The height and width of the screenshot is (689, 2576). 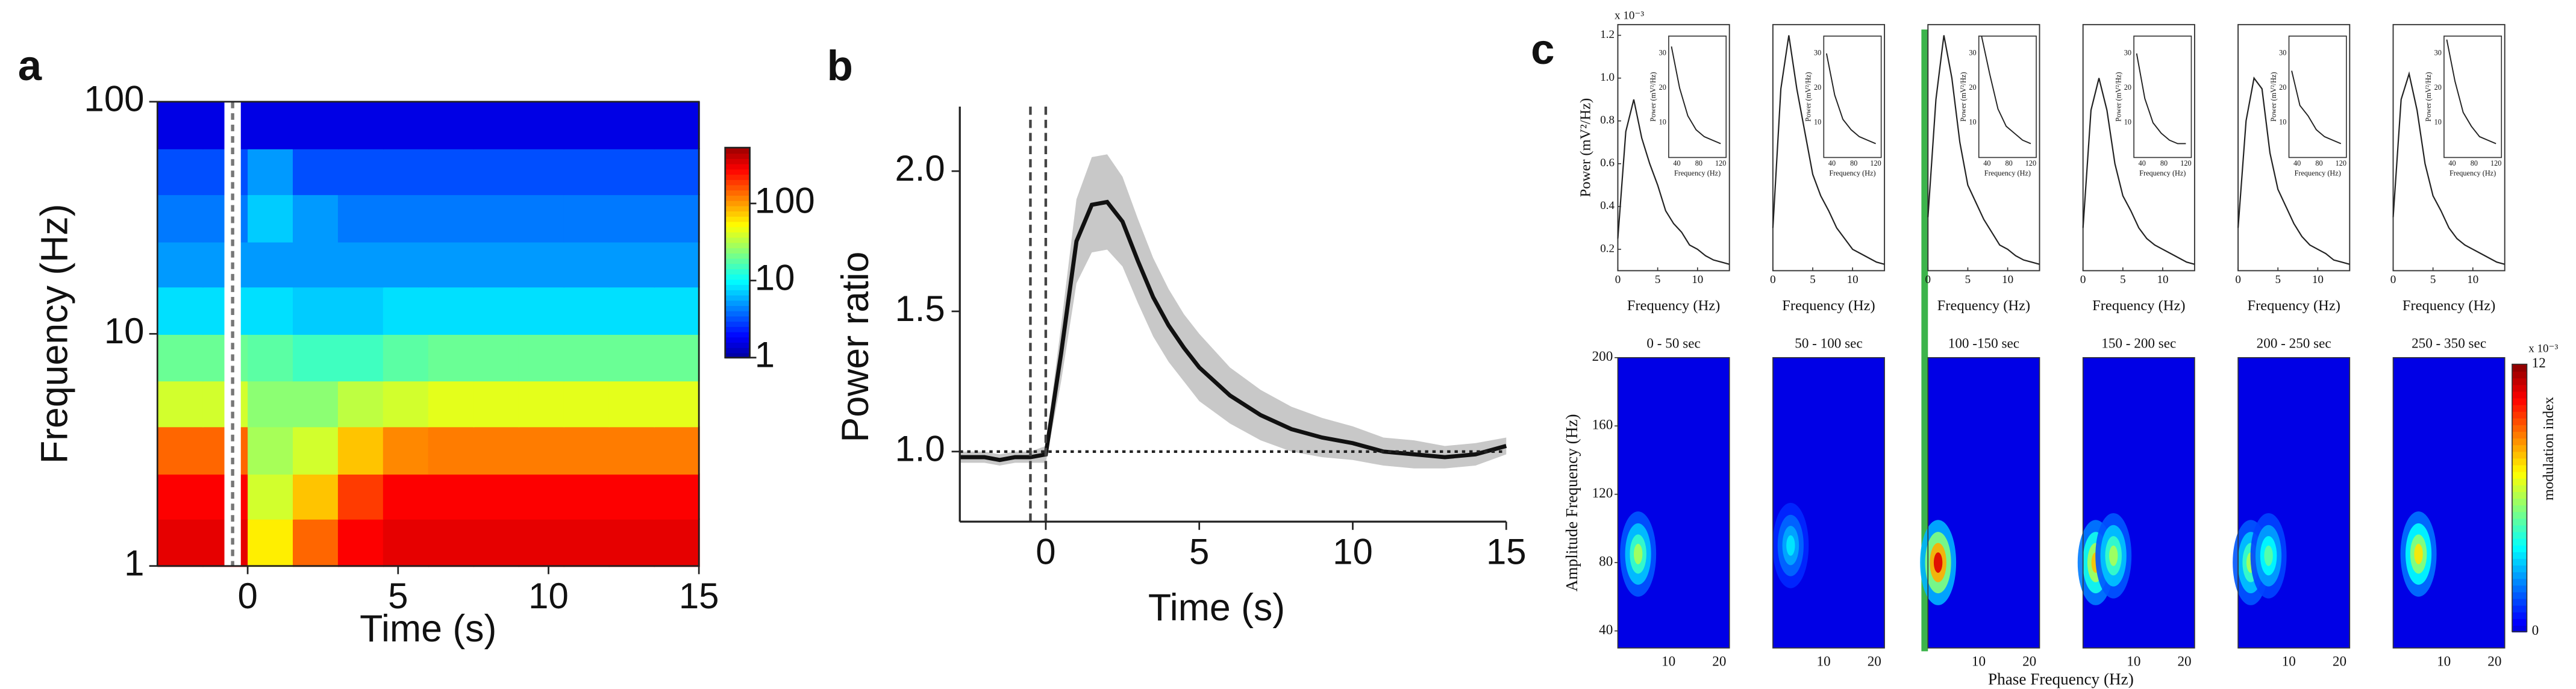 I want to click on y-axis-label: Power ratio, so click(x=856, y=347).